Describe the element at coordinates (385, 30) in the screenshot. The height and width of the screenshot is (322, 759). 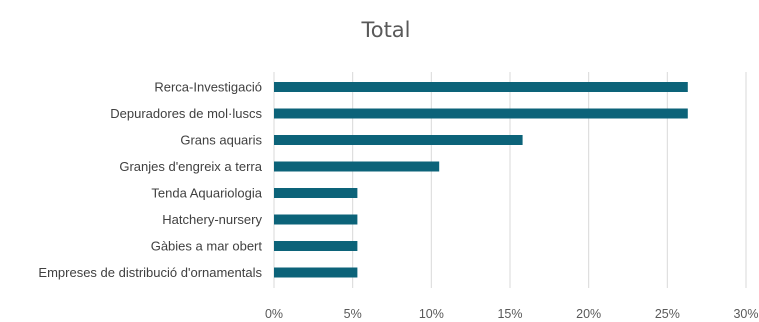
I see `chart-title: Total` at that location.